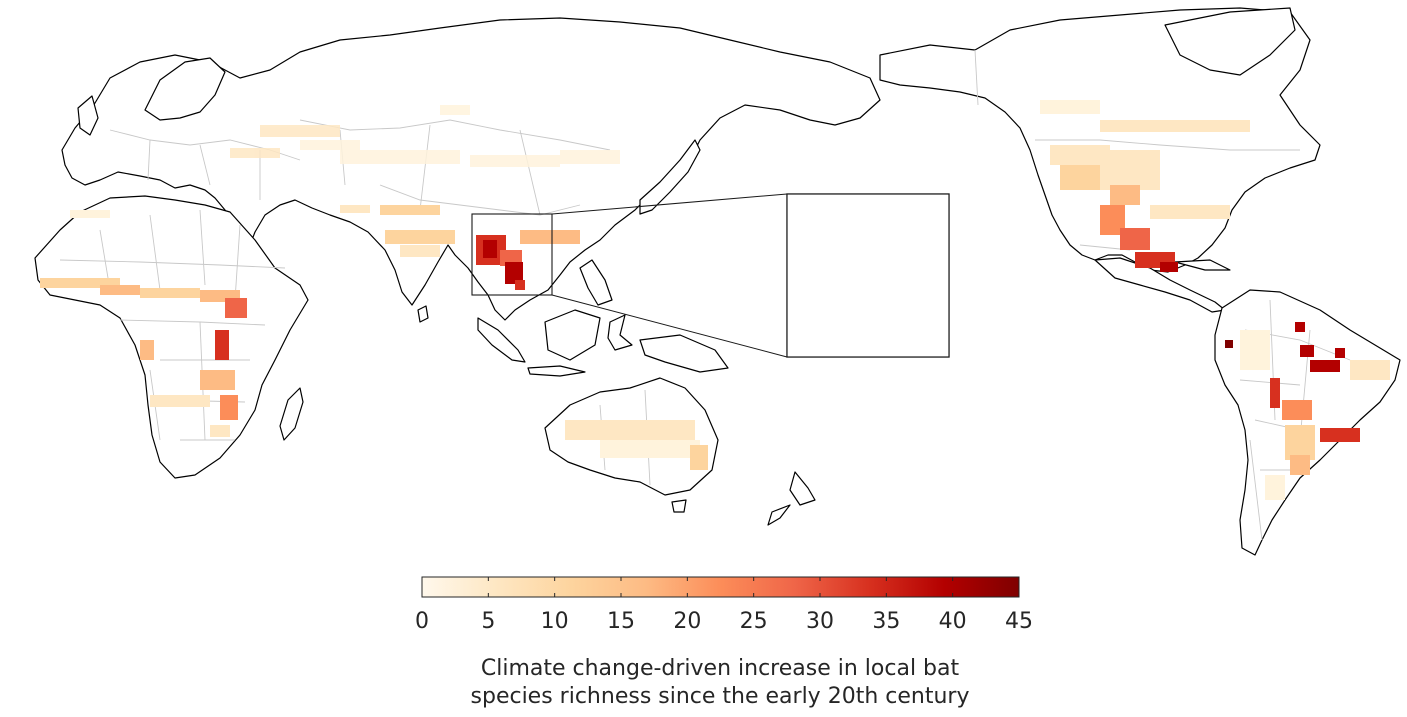 The width and height of the screenshot is (1407, 717). What do you see at coordinates (720, 587) in the screenshot?
I see `colorbar-gradient` at bounding box center [720, 587].